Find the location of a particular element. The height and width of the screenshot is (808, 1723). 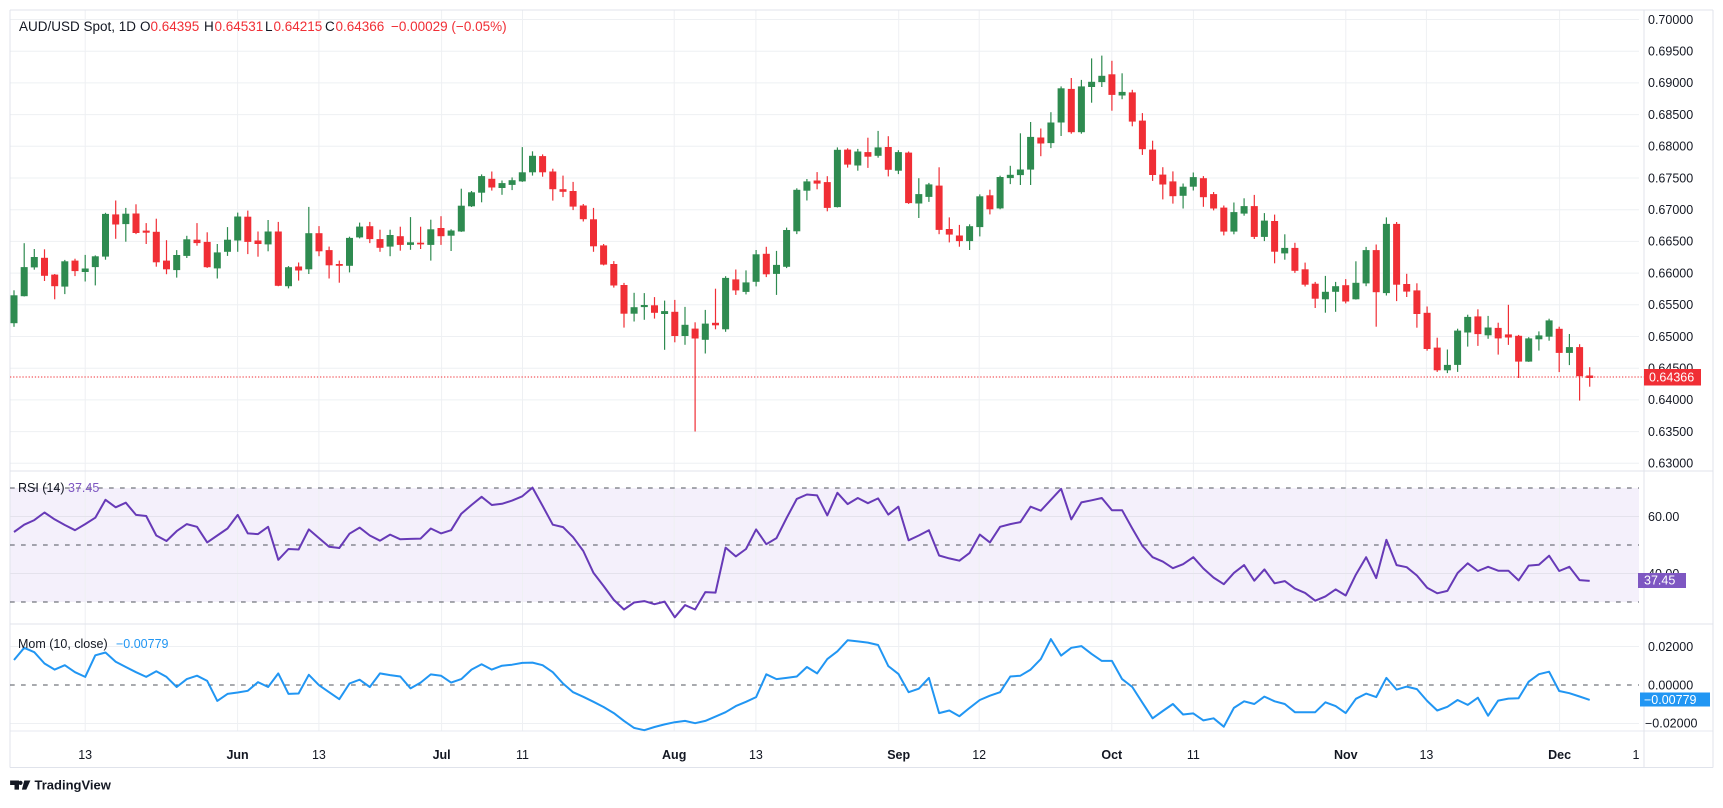

svg-text: 0.65500 is located at coordinates (1670, 305).